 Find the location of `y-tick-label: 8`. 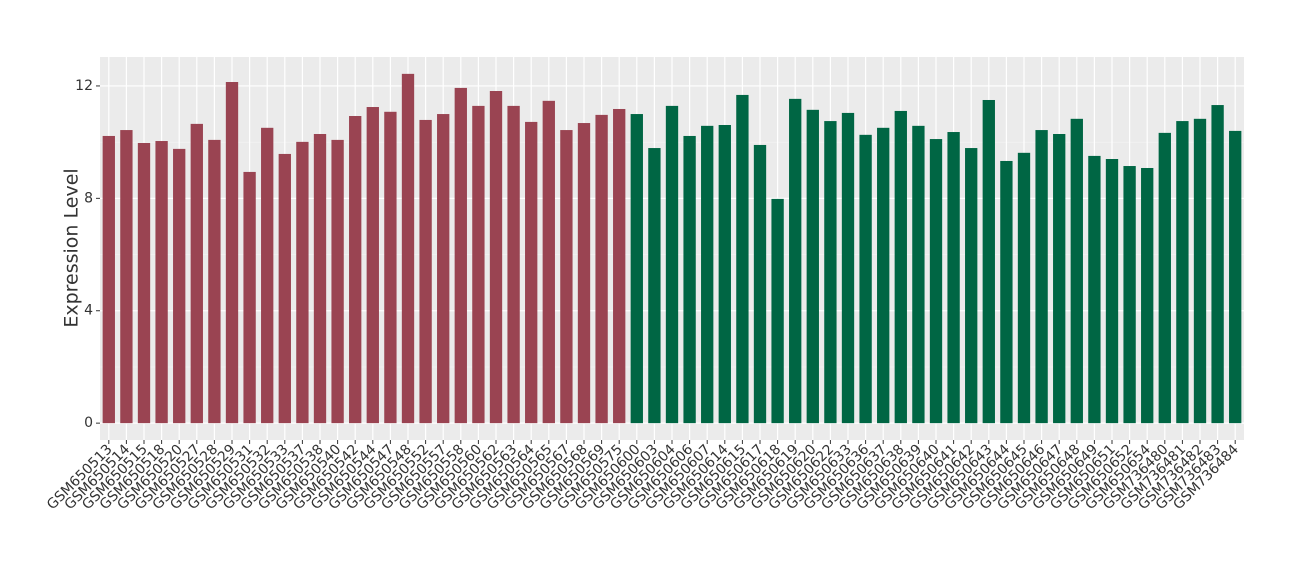

y-tick-label: 8 is located at coordinates (88, 198).